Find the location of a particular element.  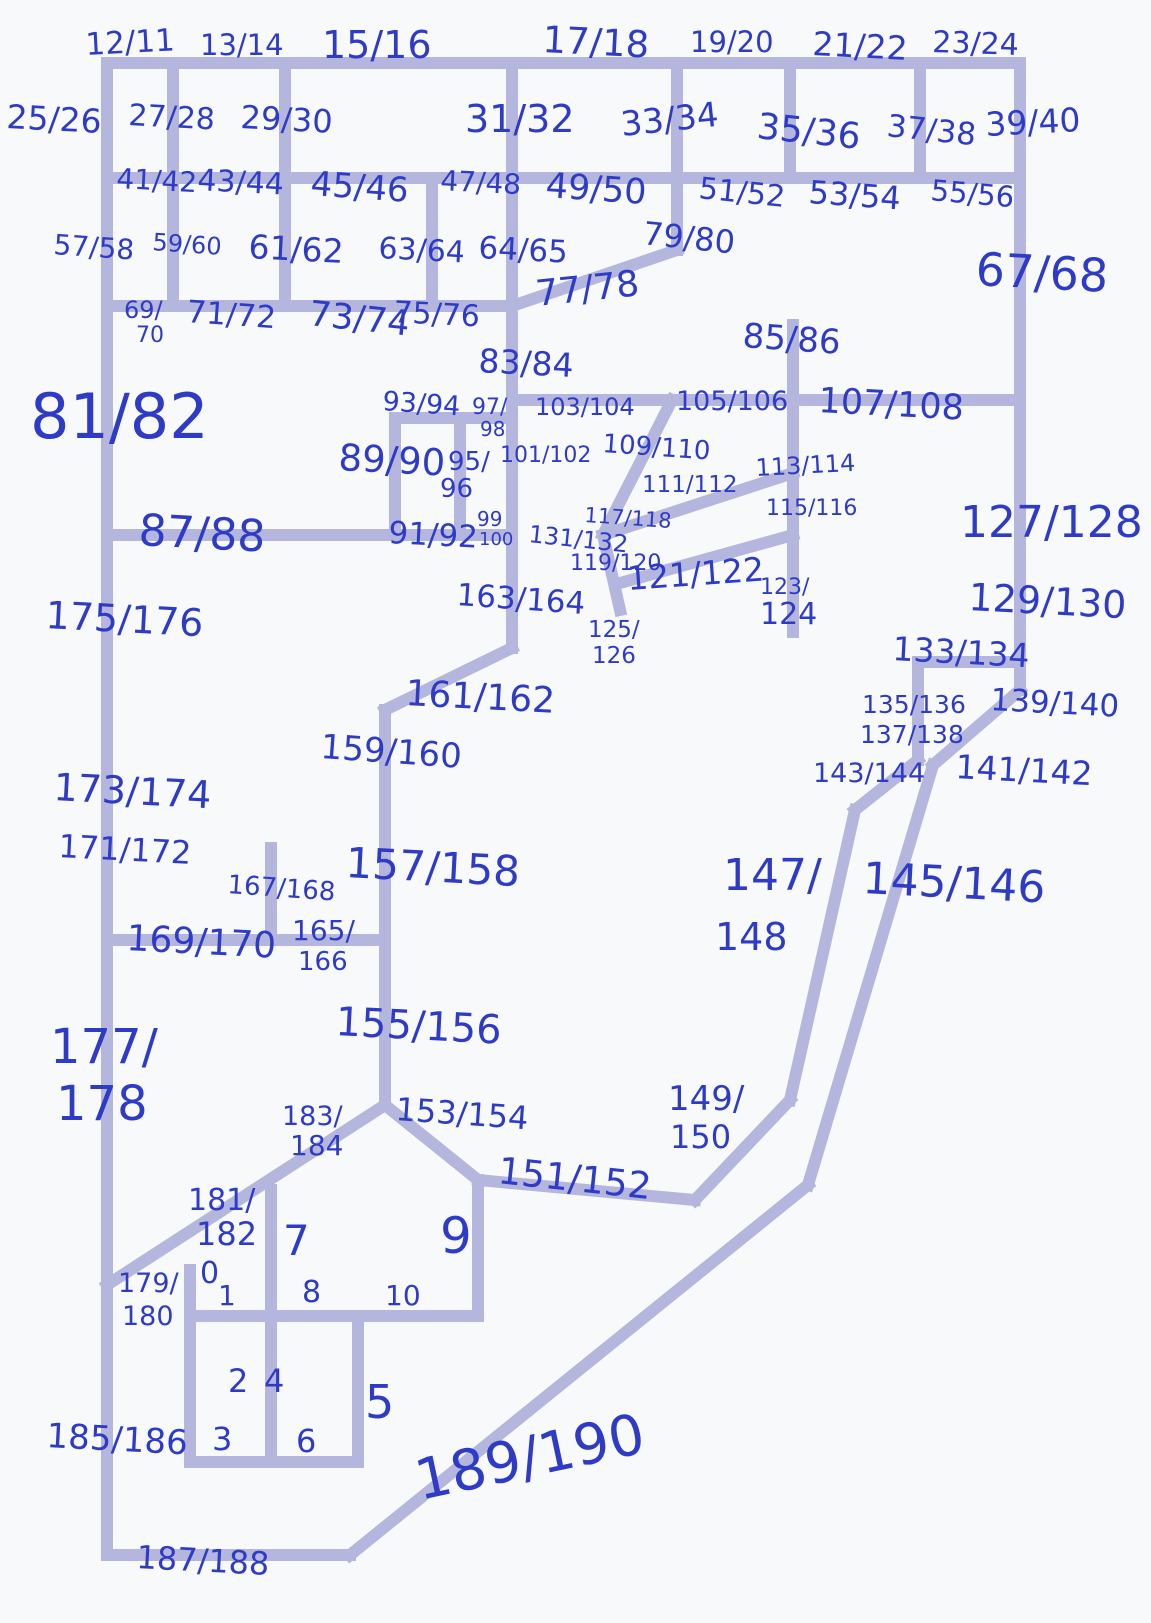

segment-label: 183/ is located at coordinates (313, 1116).